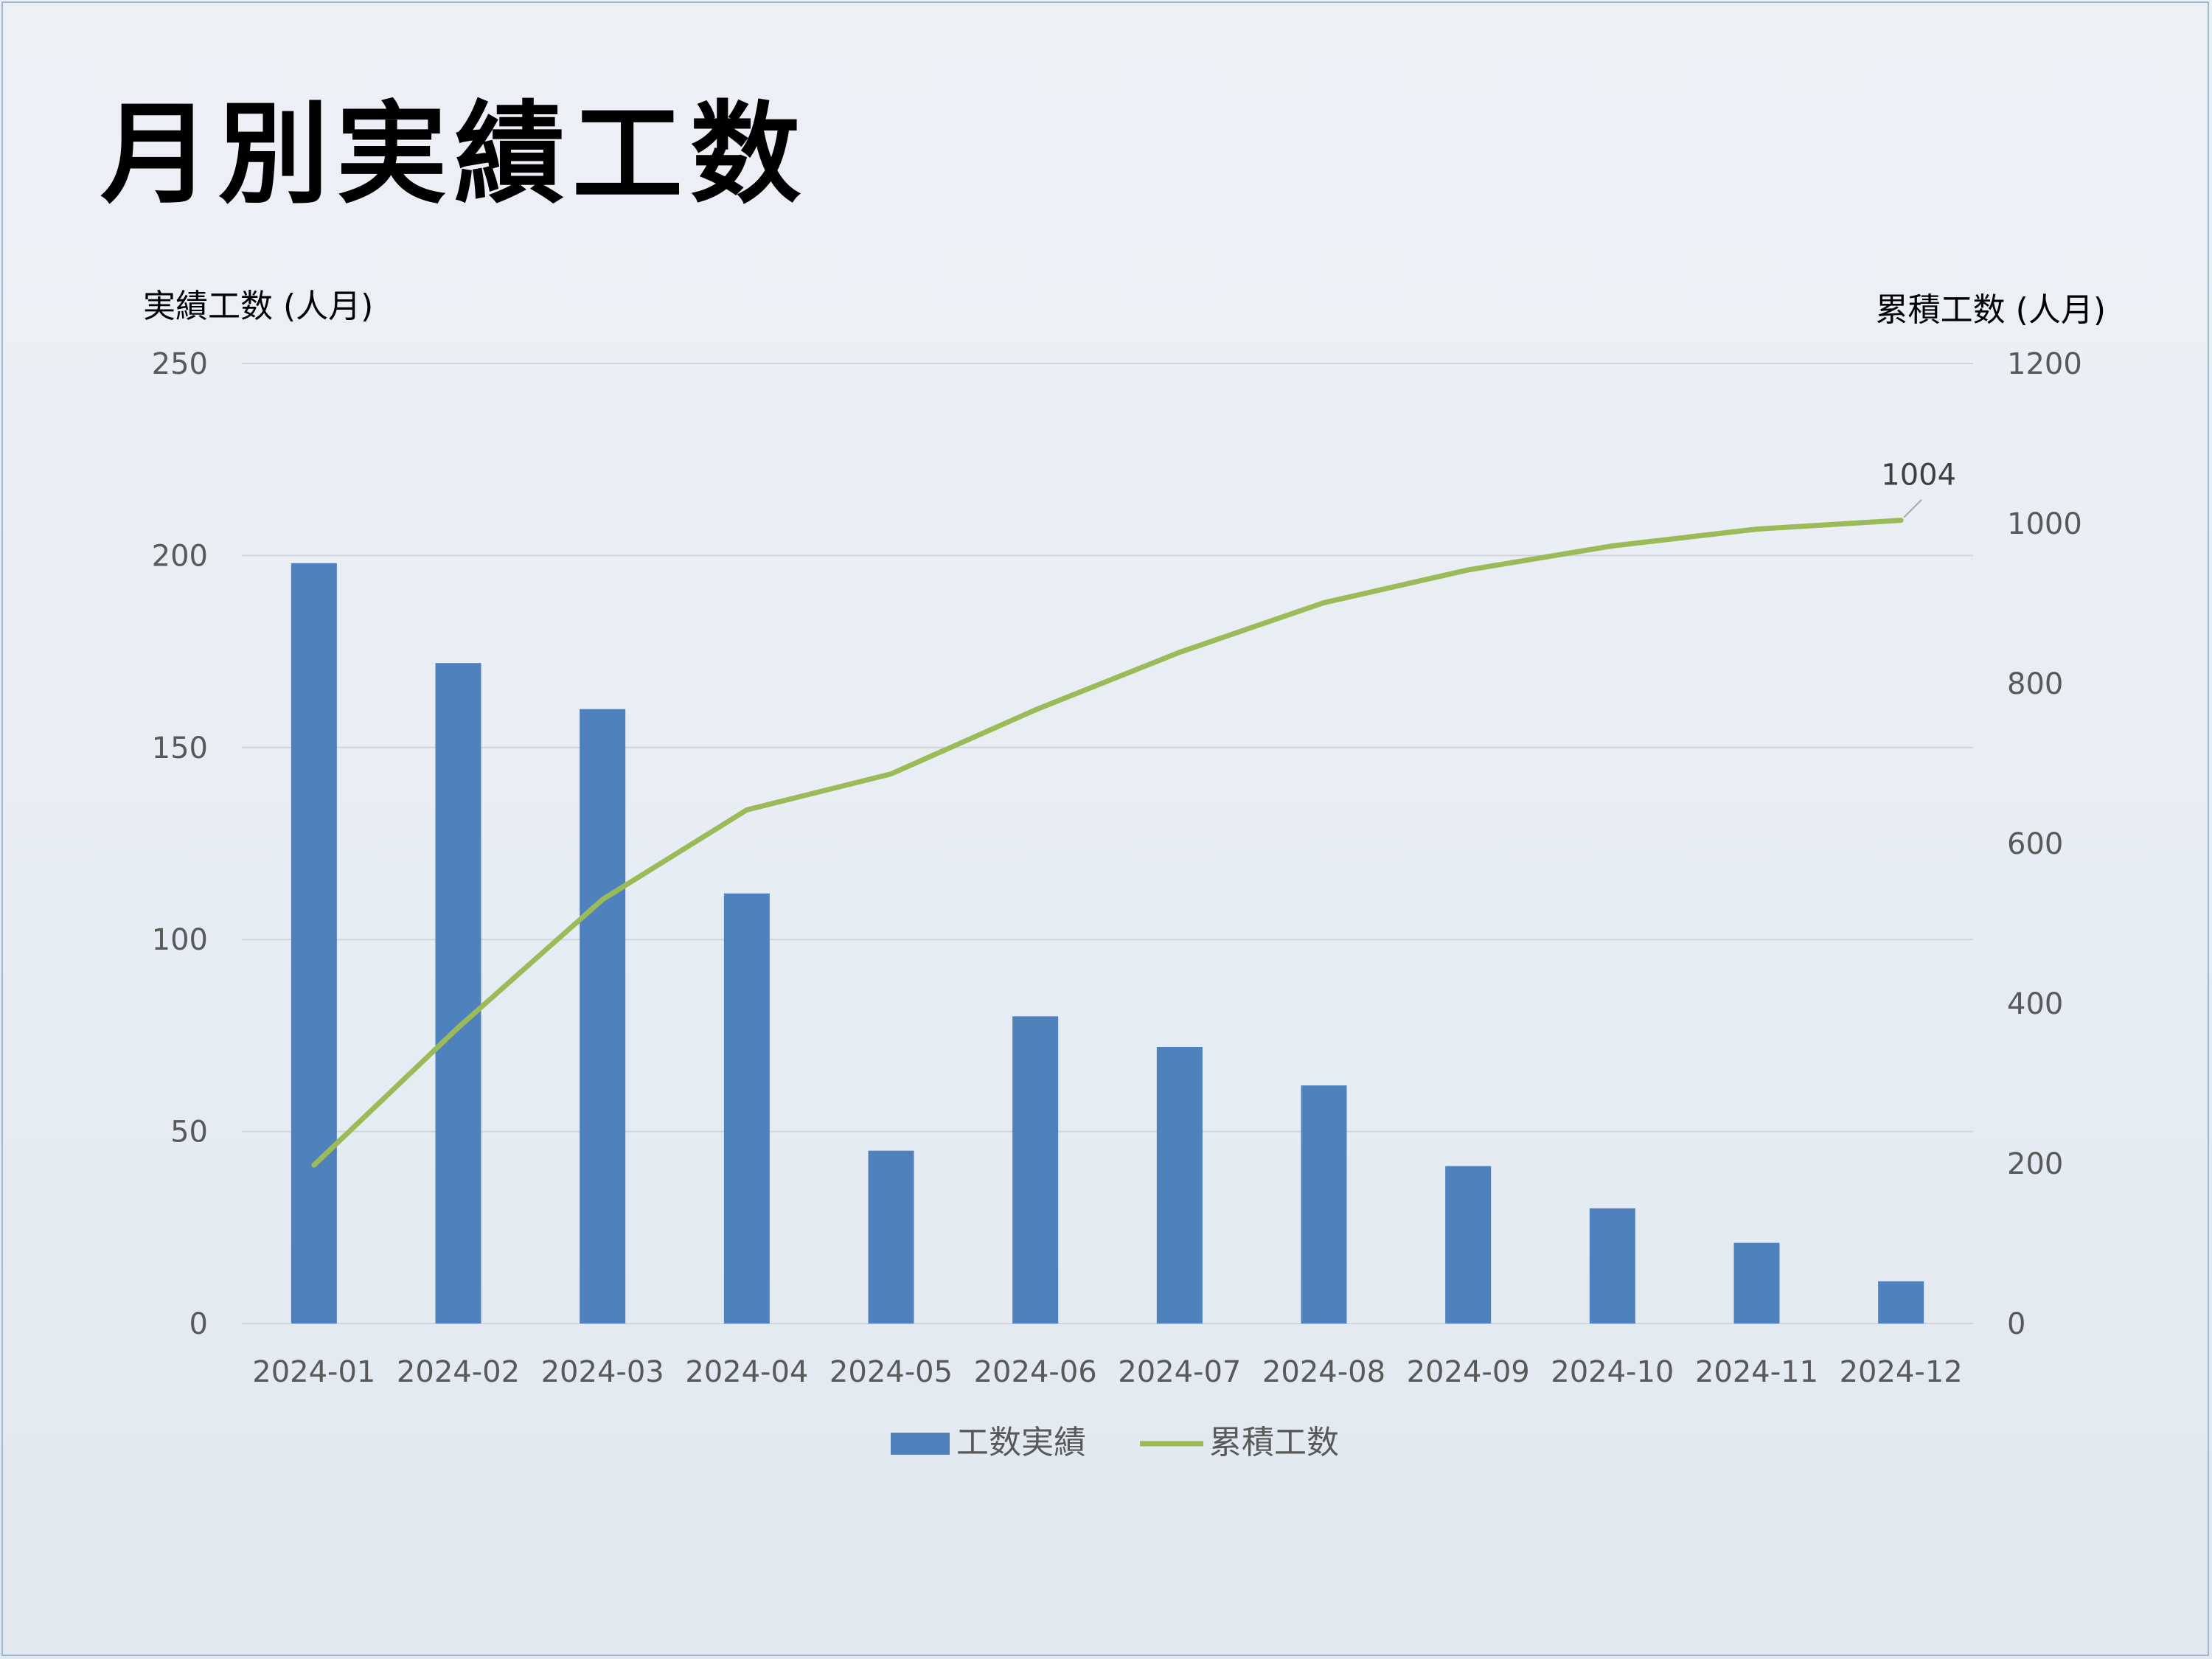 This screenshot has width=2212, height=1659. What do you see at coordinates (198, 1324) in the screenshot?
I see `left-tick-label: 0` at bounding box center [198, 1324].